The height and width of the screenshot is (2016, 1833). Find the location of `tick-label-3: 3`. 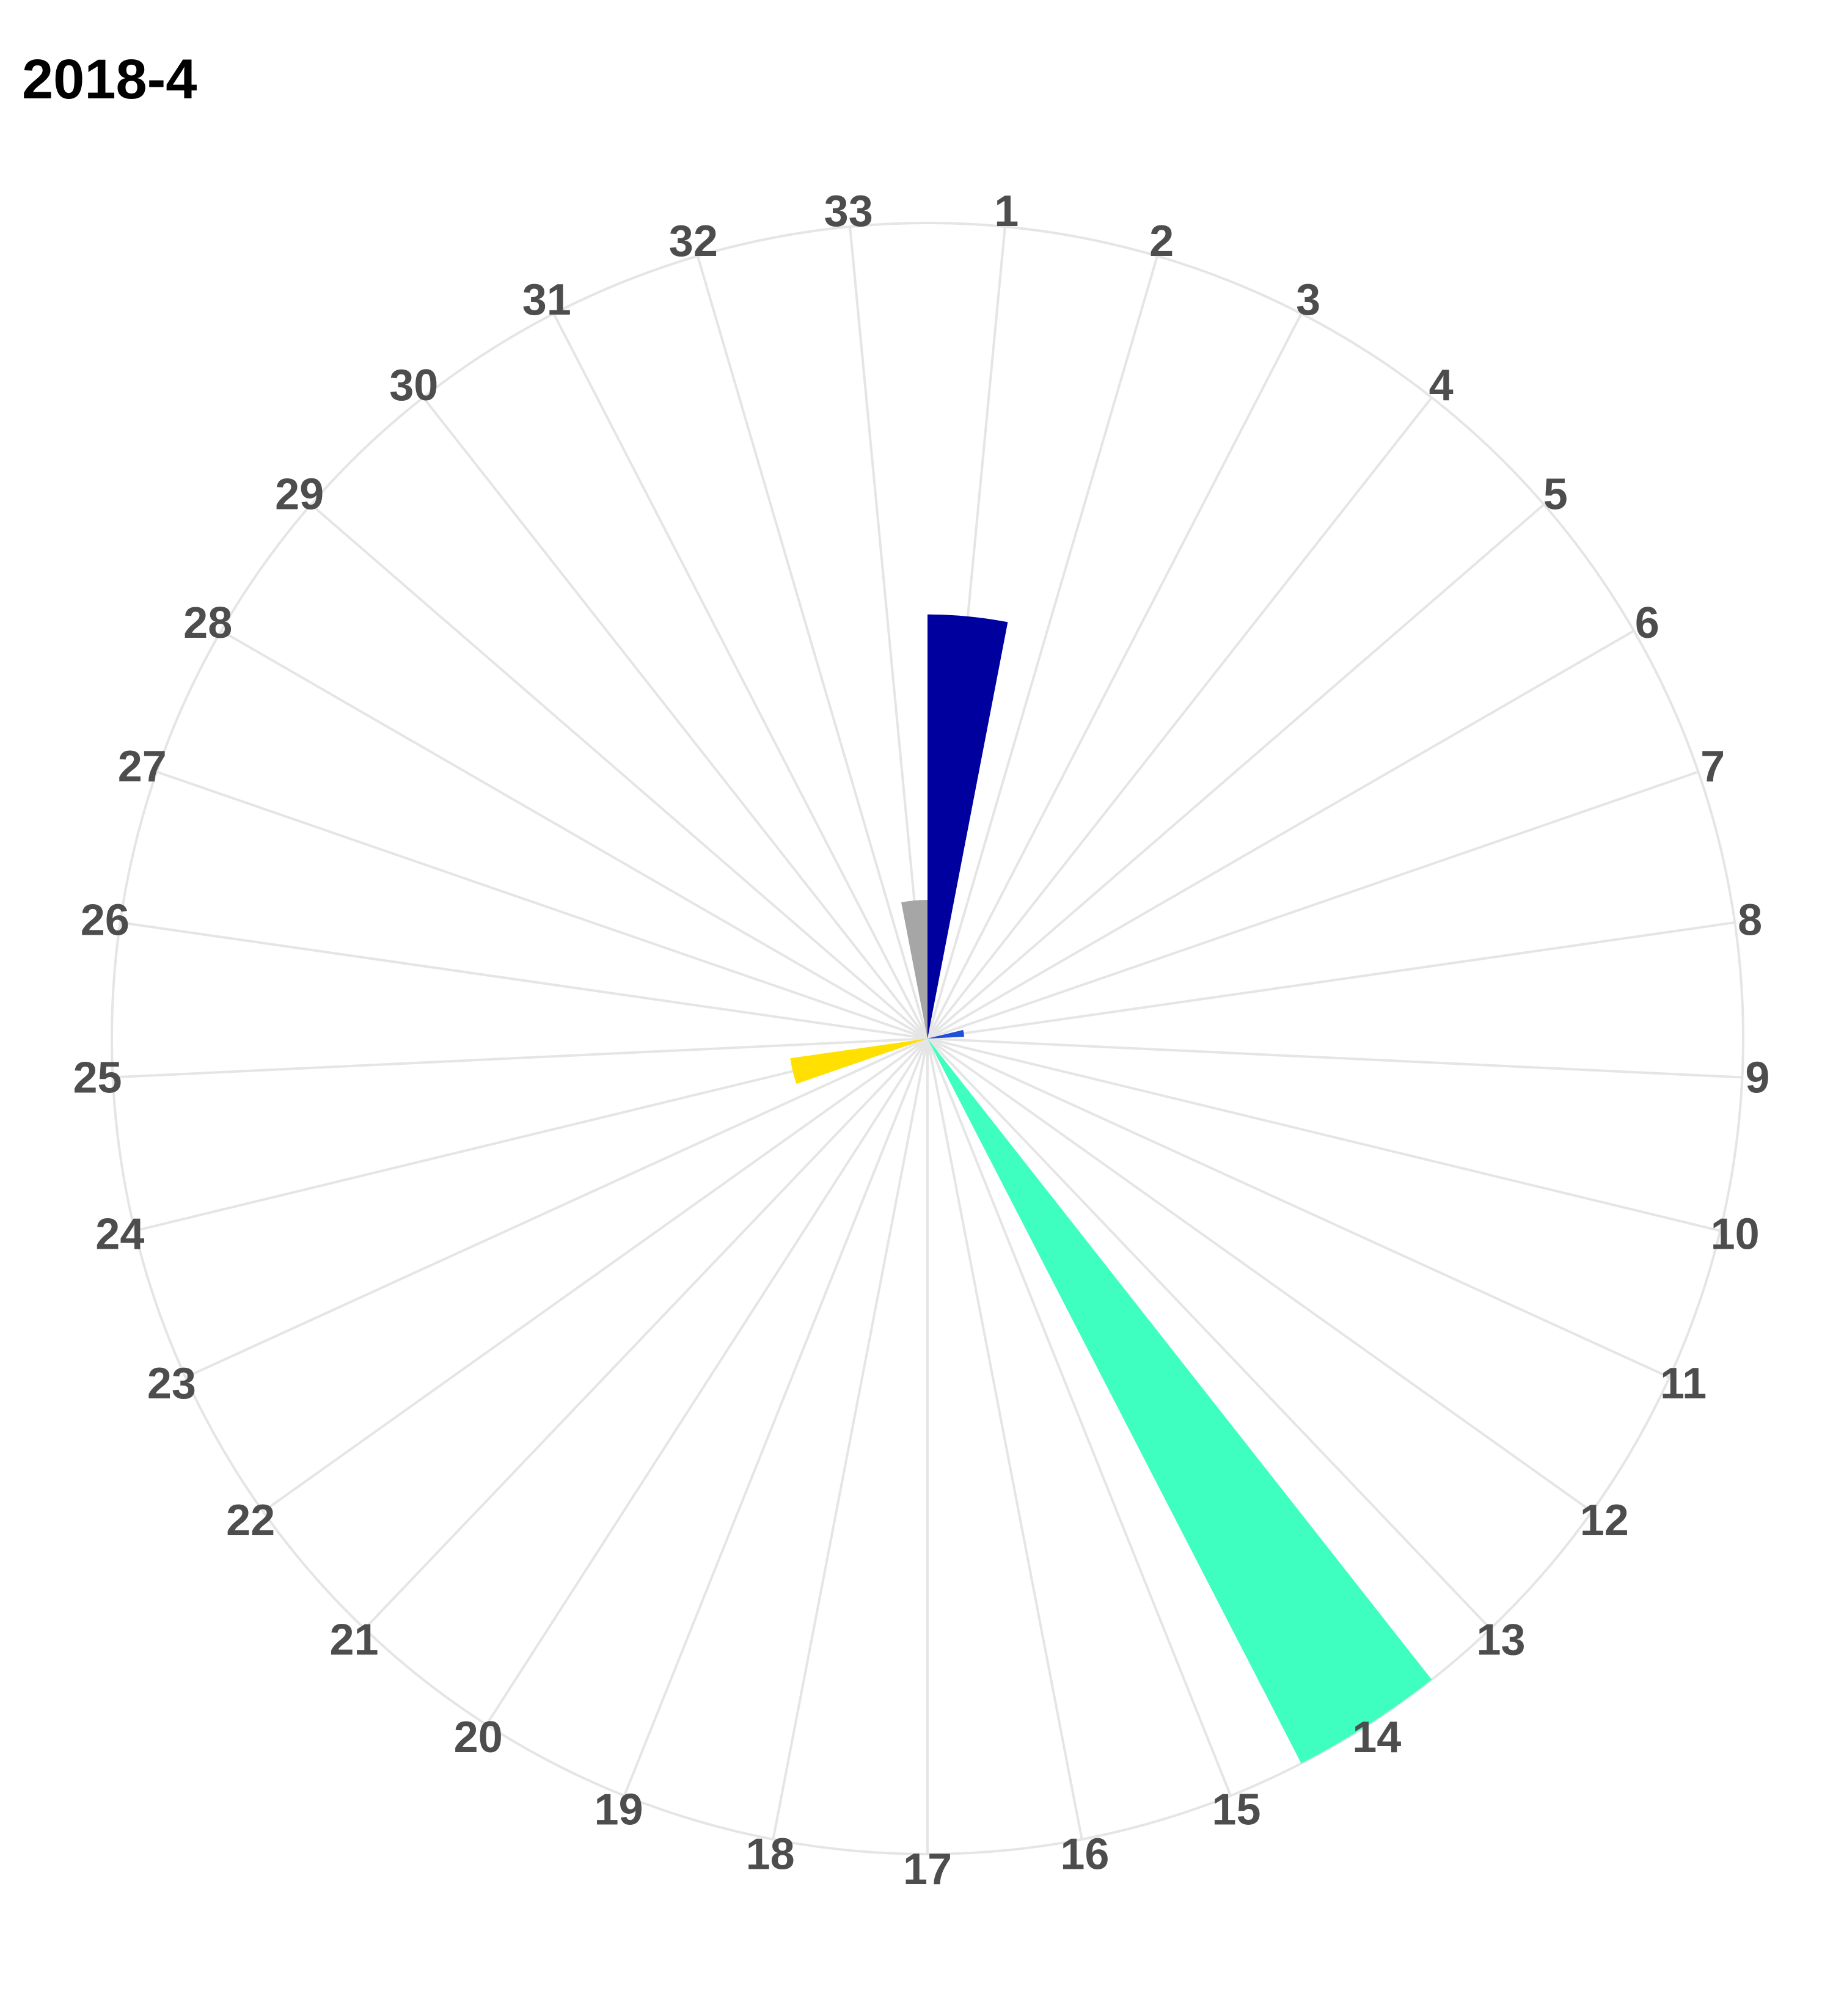

tick-label-3: 3 is located at coordinates (1308, 300).